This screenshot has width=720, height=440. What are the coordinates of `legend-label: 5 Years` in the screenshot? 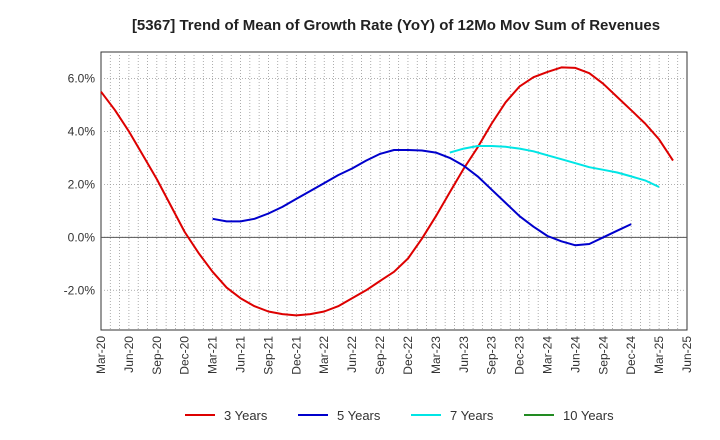 It's located at (359, 415).